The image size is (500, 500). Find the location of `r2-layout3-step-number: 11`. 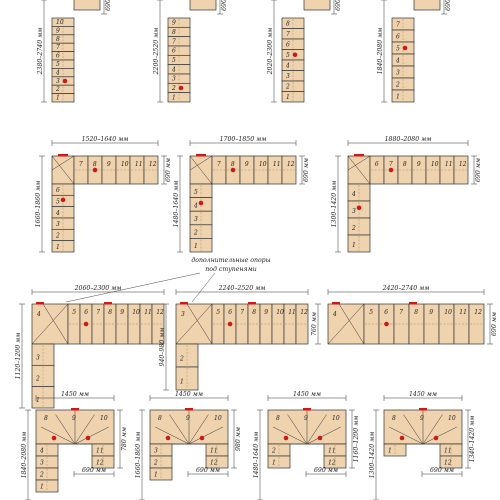

r2-layout3-step-number: 11 is located at coordinates (449, 164).